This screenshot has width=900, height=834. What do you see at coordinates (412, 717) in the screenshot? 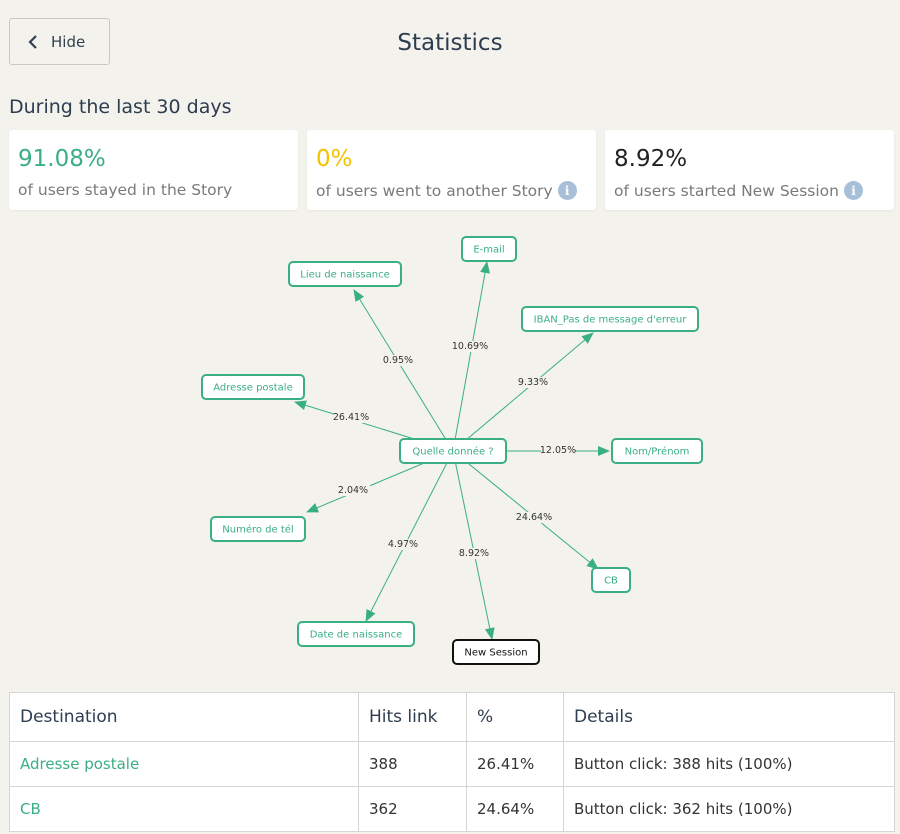
I see `column-header-hits: Hits link` at bounding box center [412, 717].